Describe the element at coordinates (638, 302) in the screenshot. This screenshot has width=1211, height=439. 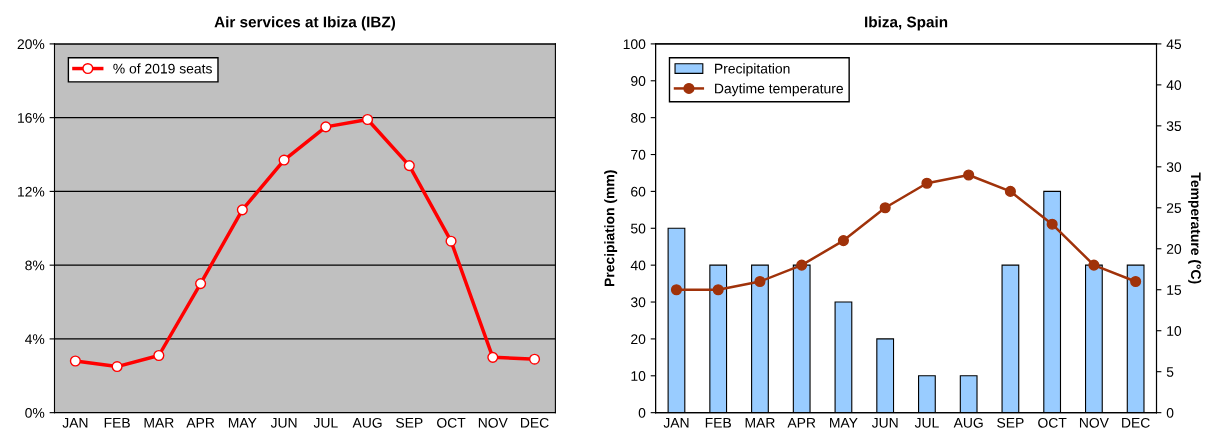
I see `y-tick-label: 30` at that location.